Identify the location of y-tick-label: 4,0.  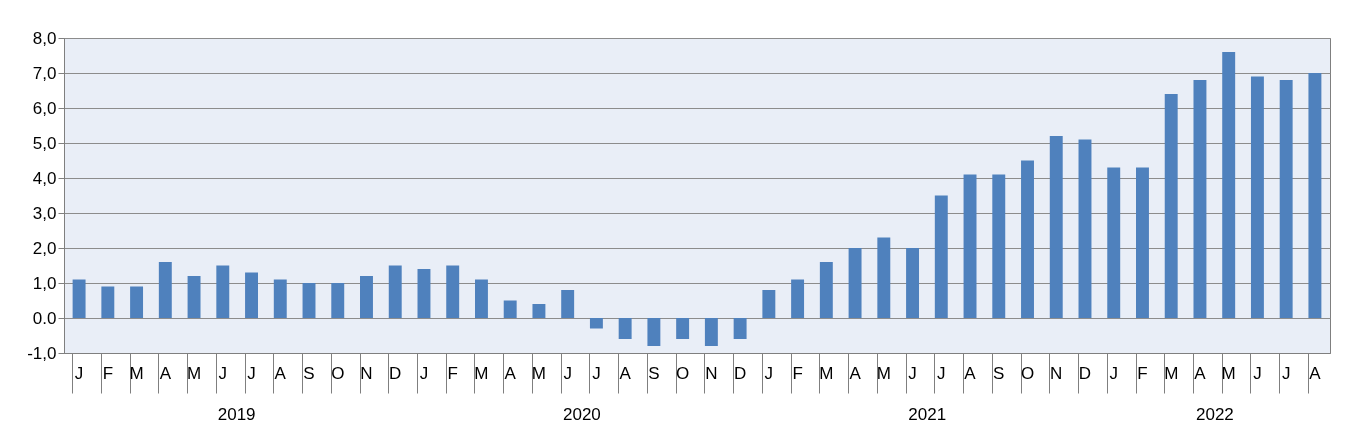
(44, 178).